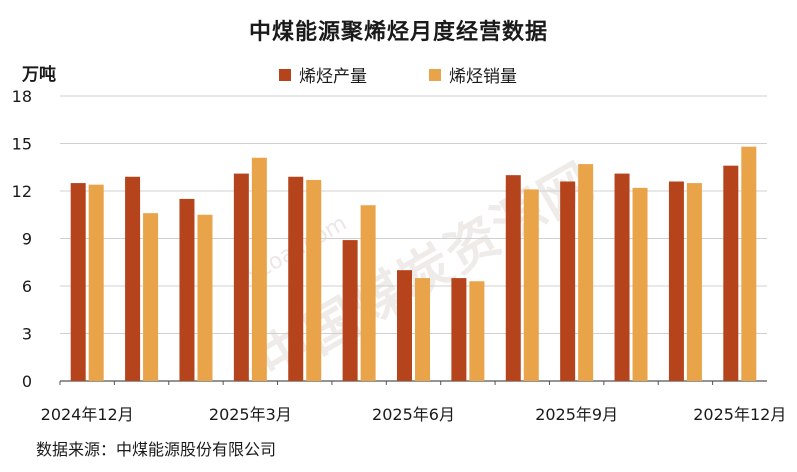 This screenshot has height=472, width=797. I want to click on y-tick-label: 12, so click(22, 191).